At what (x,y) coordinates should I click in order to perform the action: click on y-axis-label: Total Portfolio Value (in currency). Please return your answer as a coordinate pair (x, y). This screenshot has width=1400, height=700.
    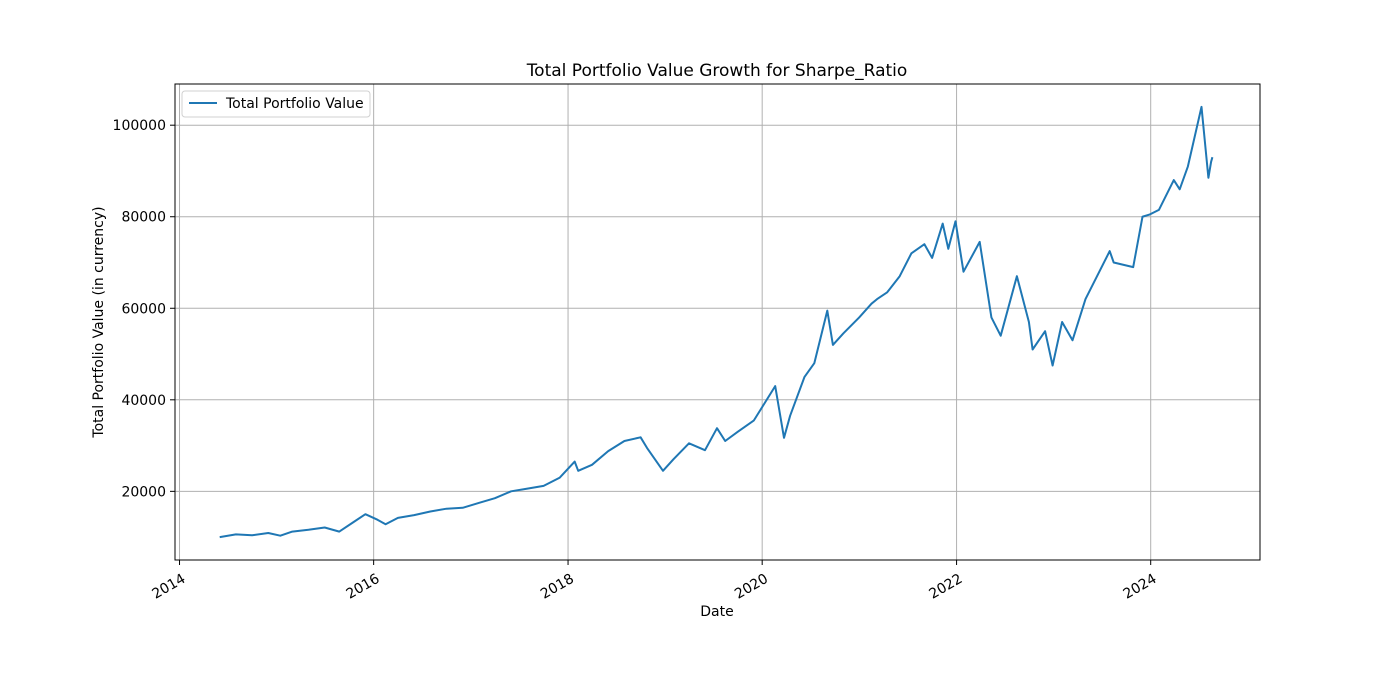
    Looking at the image, I should click on (99, 322).